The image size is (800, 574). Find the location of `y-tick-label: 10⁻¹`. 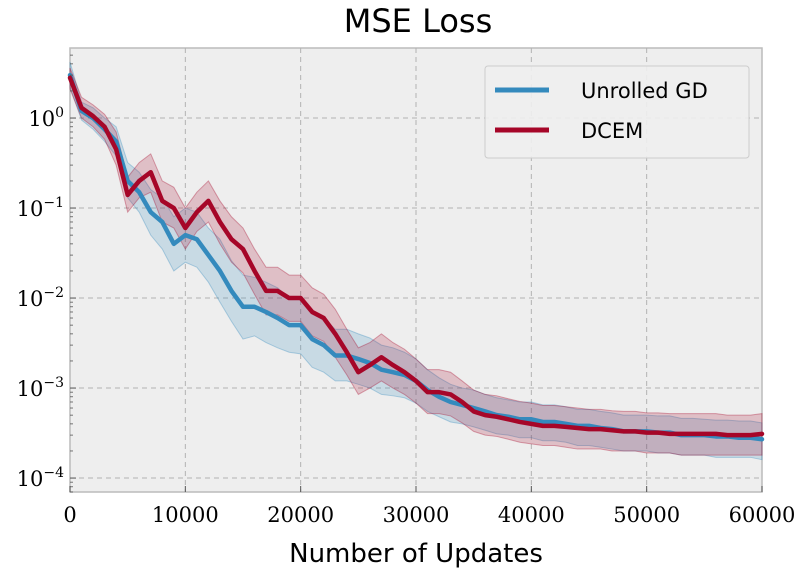

y-tick-label: 10⁻¹ is located at coordinates (40, 208).